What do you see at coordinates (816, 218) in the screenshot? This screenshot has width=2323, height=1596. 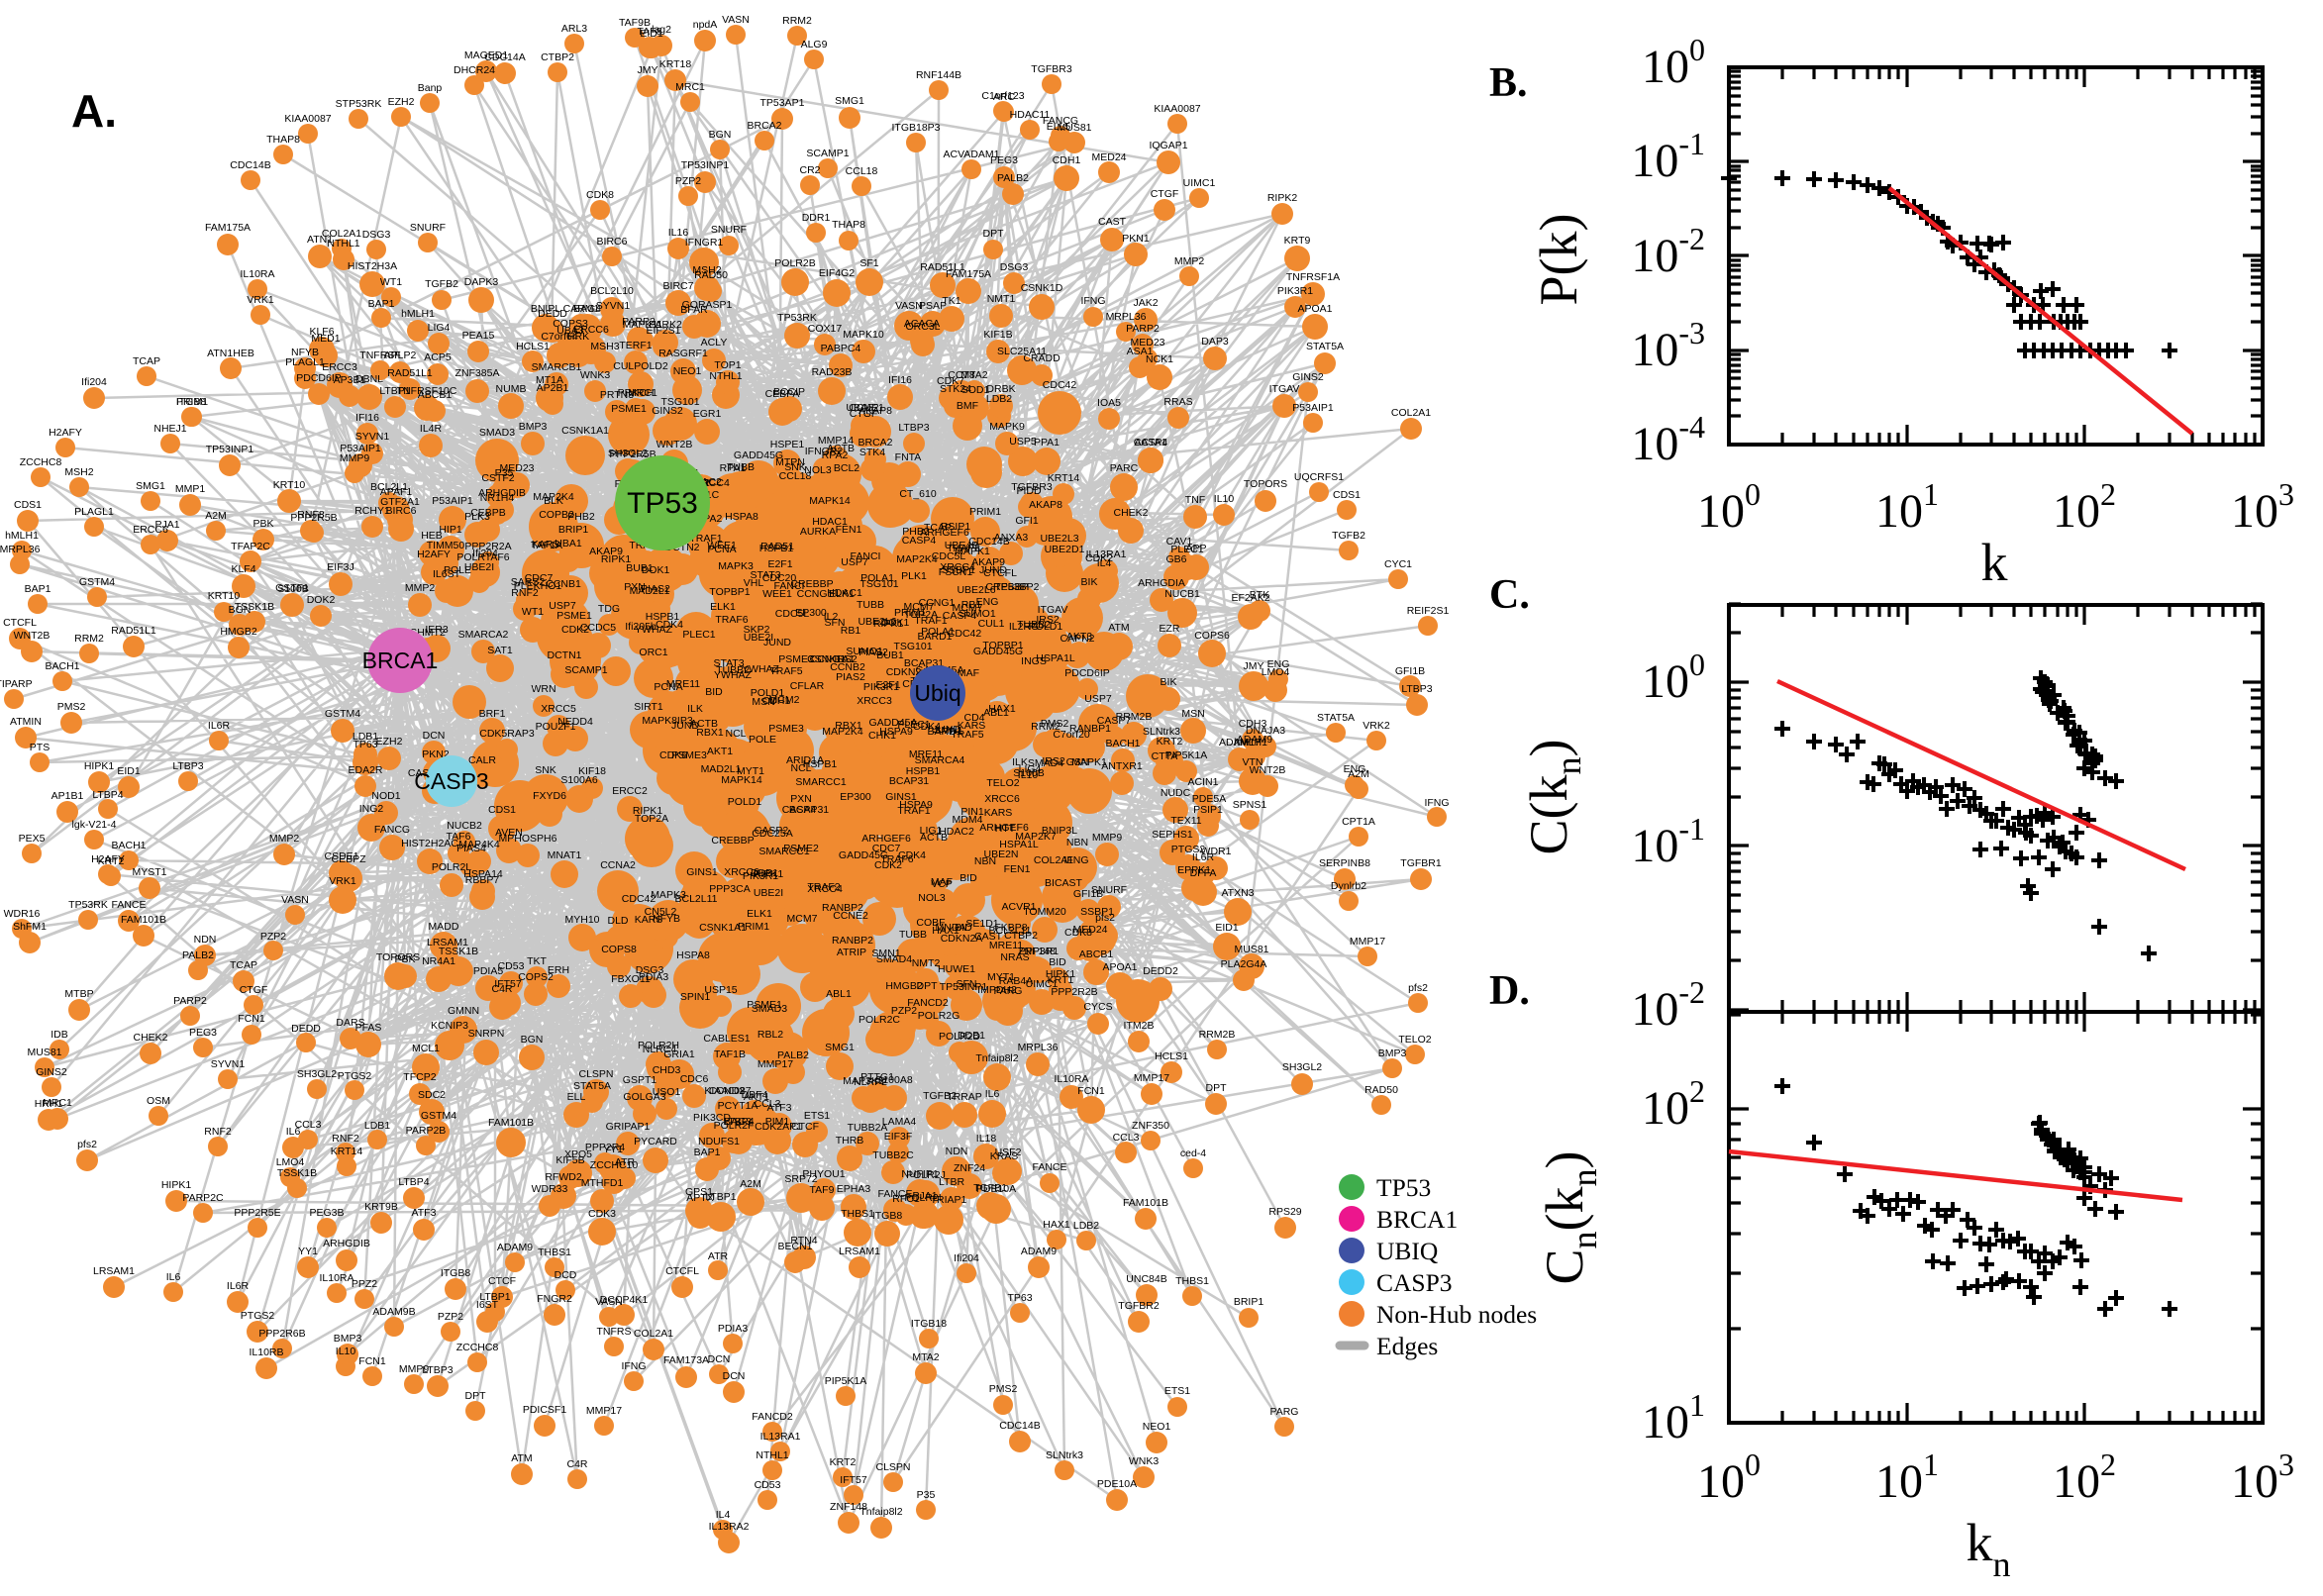 I see `svg-text: DDR1` at bounding box center [816, 218].